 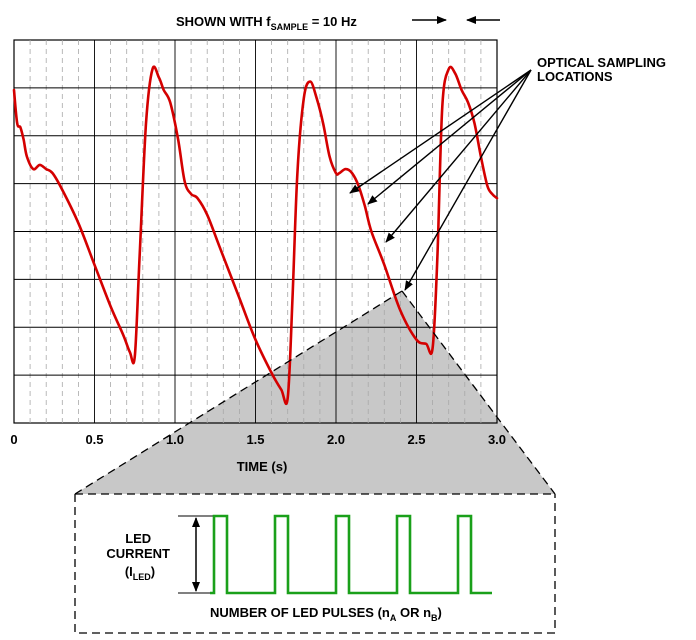 I want to click on x-tick-label: 0.5, so click(x=94, y=439).